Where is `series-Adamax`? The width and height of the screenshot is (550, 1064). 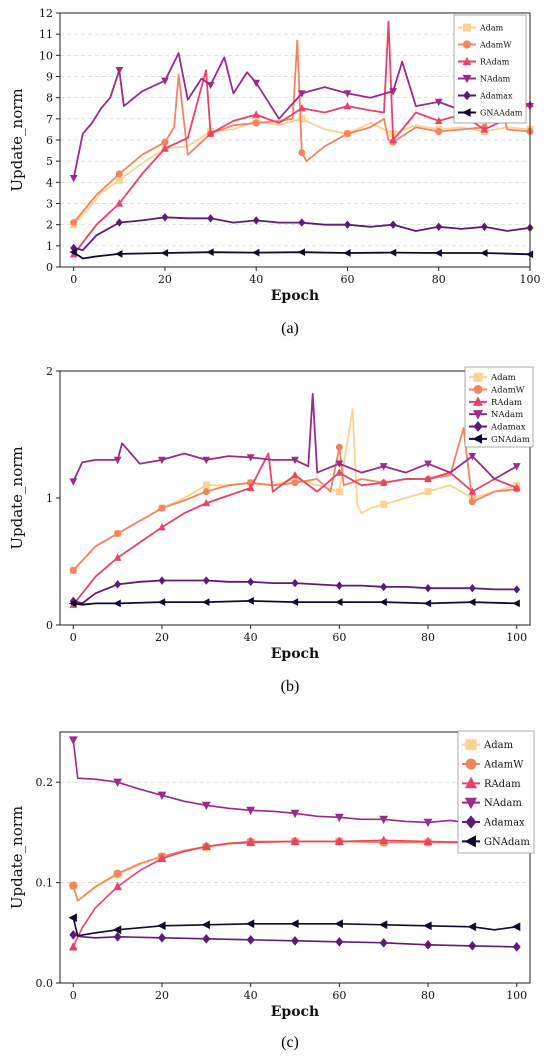 series-Adamax is located at coordinates (295, 941).